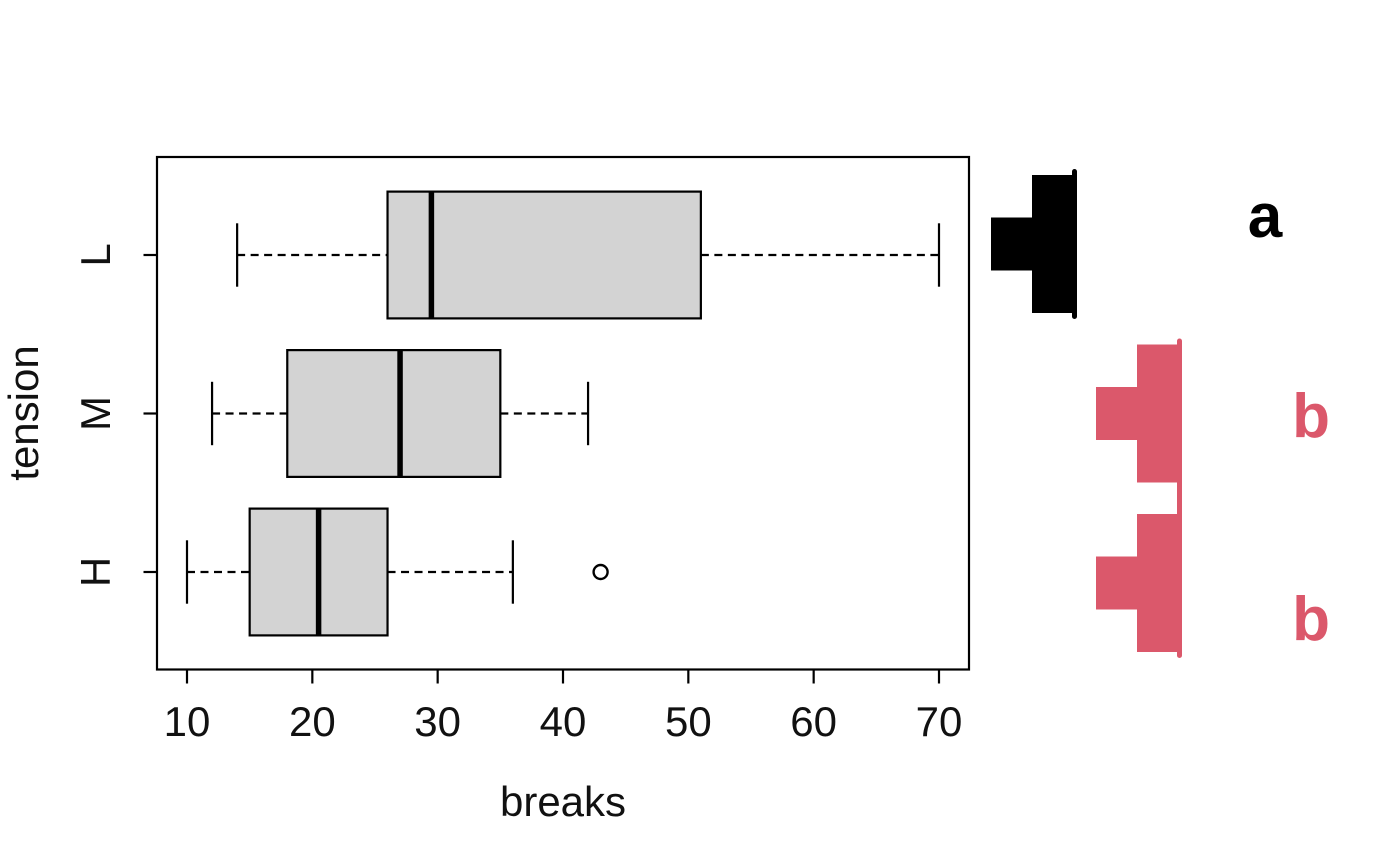 This screenshot has height=866, width=1400. What do you see at coordinates (563, 721) in the screenshot?
I see `x-tick-label: 40` at bounding box center [563, 721].